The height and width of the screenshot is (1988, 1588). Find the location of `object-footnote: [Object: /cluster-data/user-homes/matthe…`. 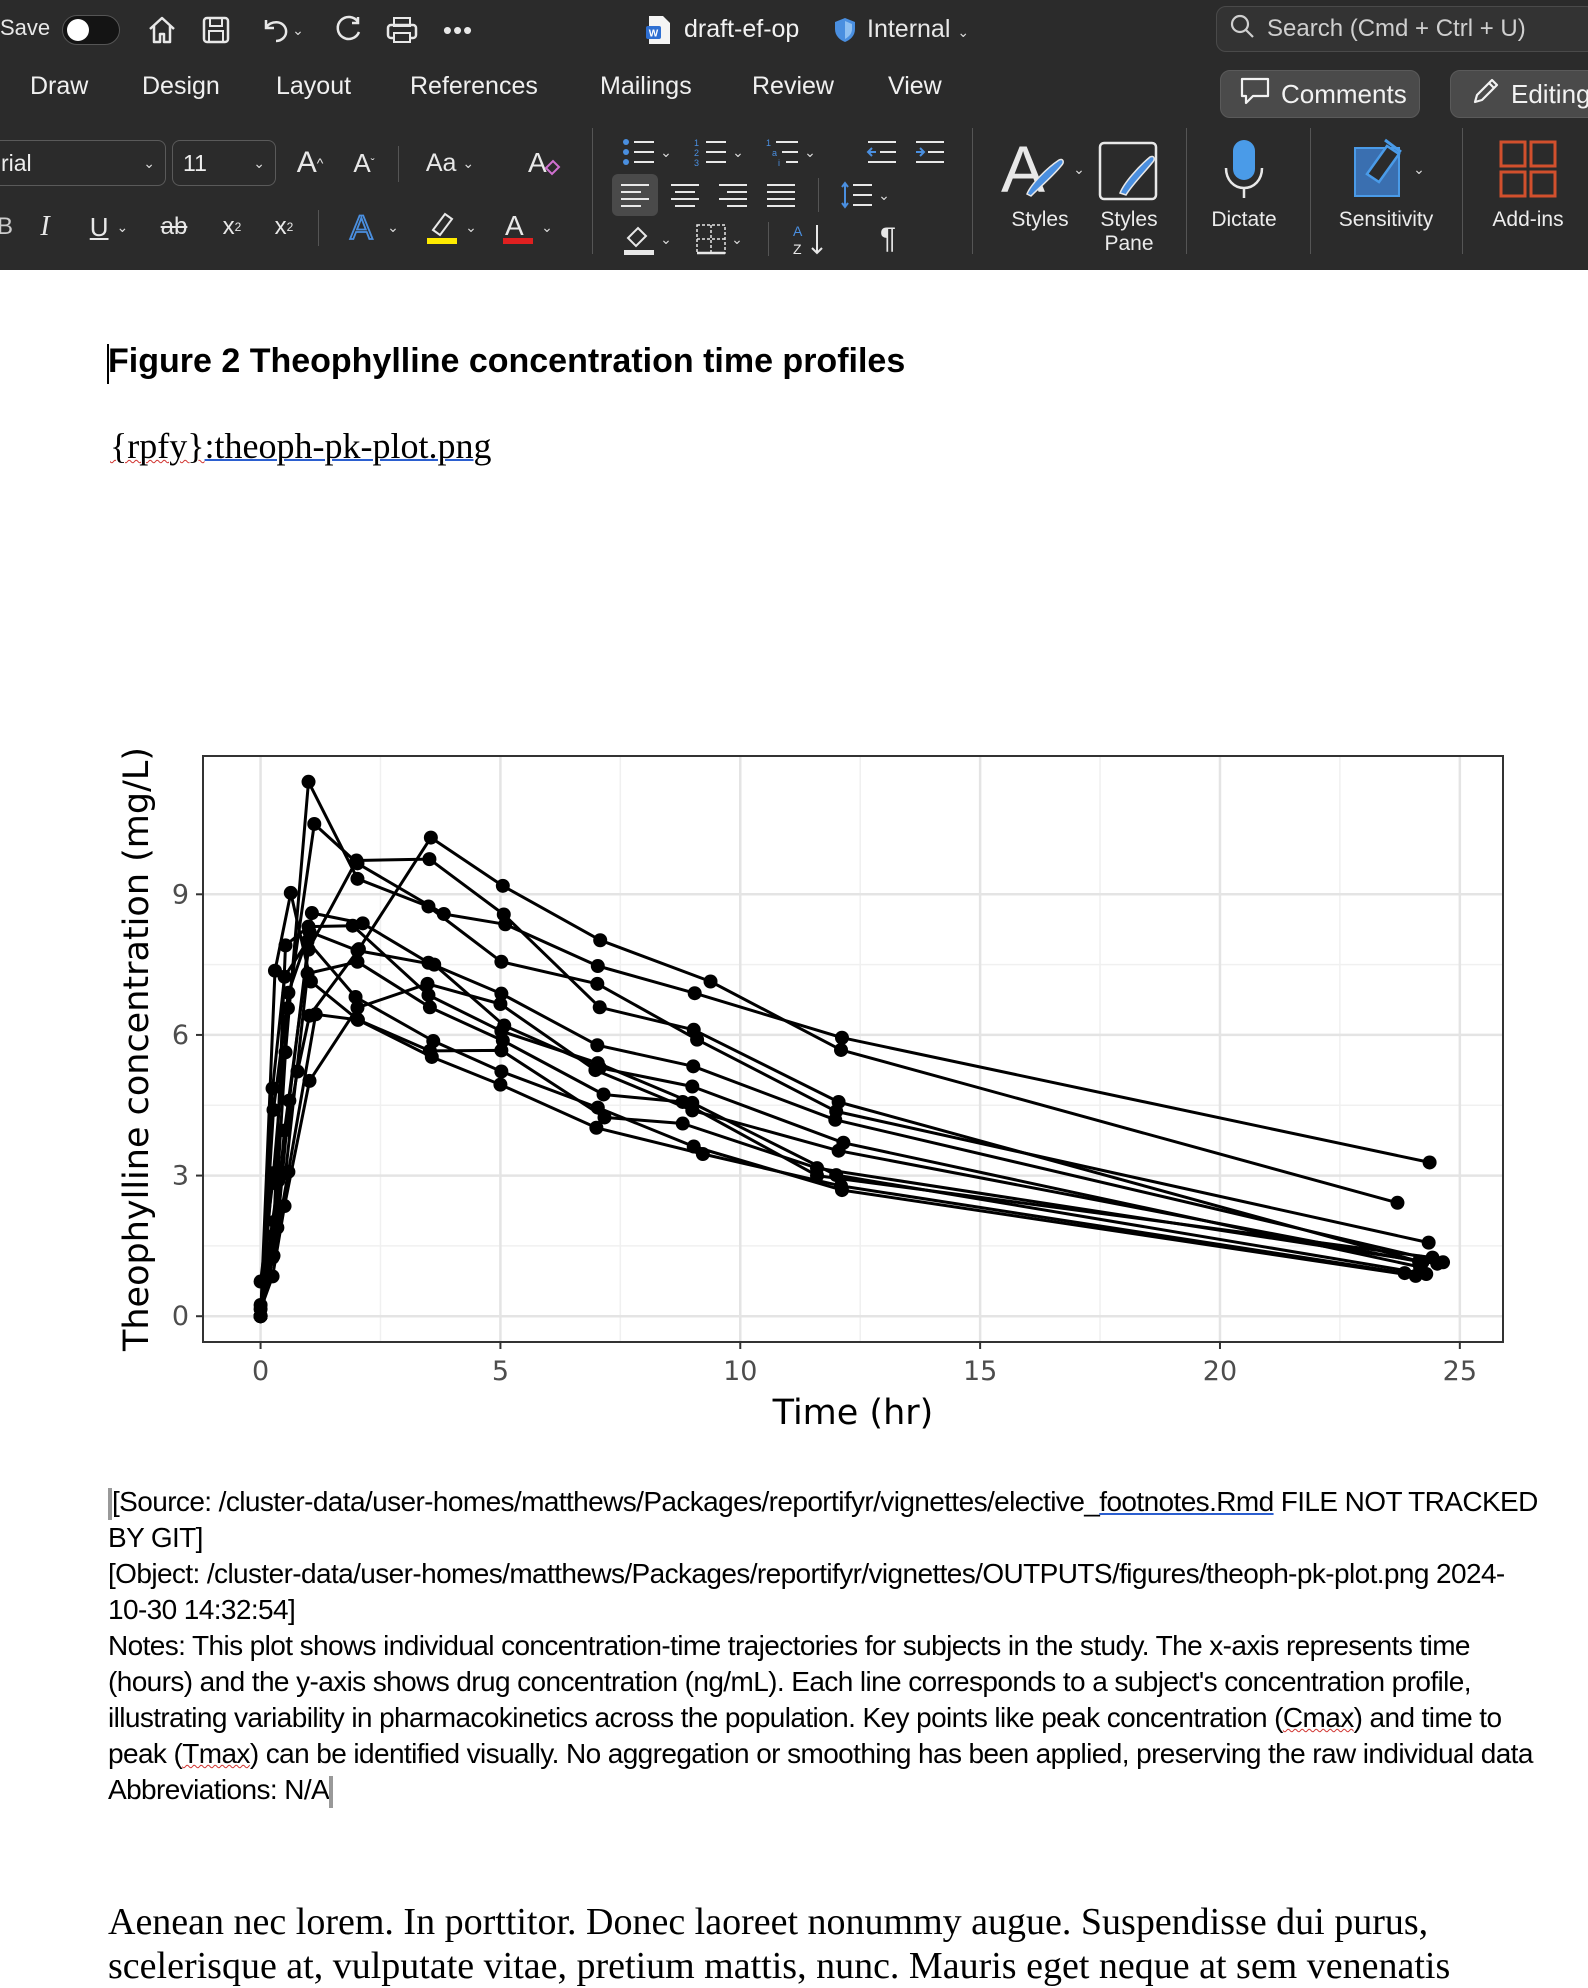

object-footnote: [Object: /cluster-data/user-homes/matthe… is located at coordinates (806, 1591).